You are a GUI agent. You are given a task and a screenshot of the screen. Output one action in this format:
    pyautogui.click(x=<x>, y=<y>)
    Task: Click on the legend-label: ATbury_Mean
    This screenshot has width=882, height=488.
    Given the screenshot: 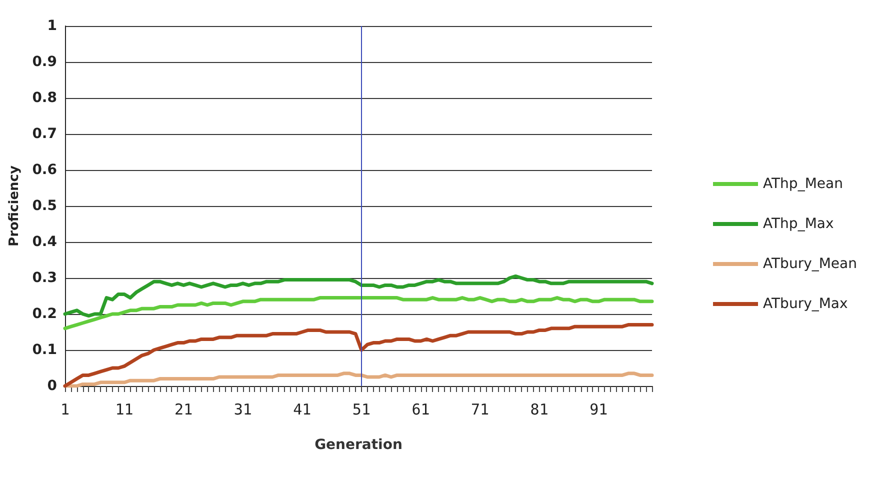 What is the action you would take?
    pyautogui.click(x=810, y=264)
    